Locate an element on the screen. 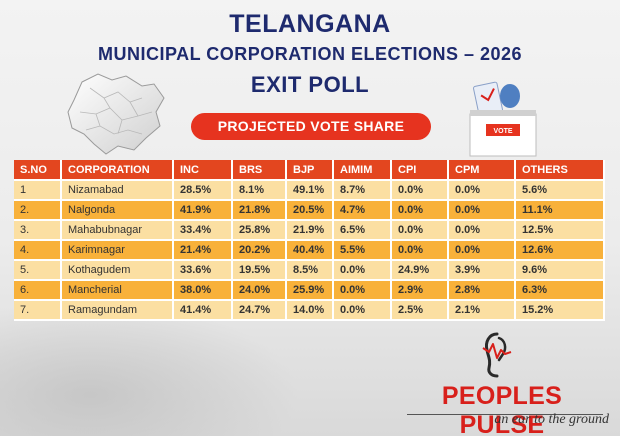 The width and height of the screenshot is (620, 436). cell-cpi: 24.9% is located at coordinates (420, 271).